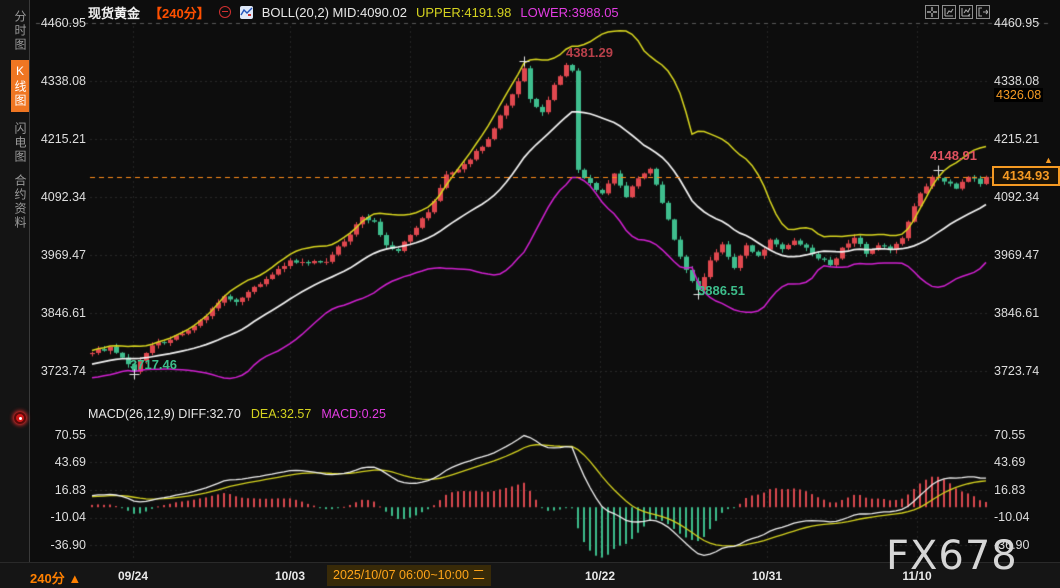  I want to click on symbol-name: 现货黄金, so click(114, 13).